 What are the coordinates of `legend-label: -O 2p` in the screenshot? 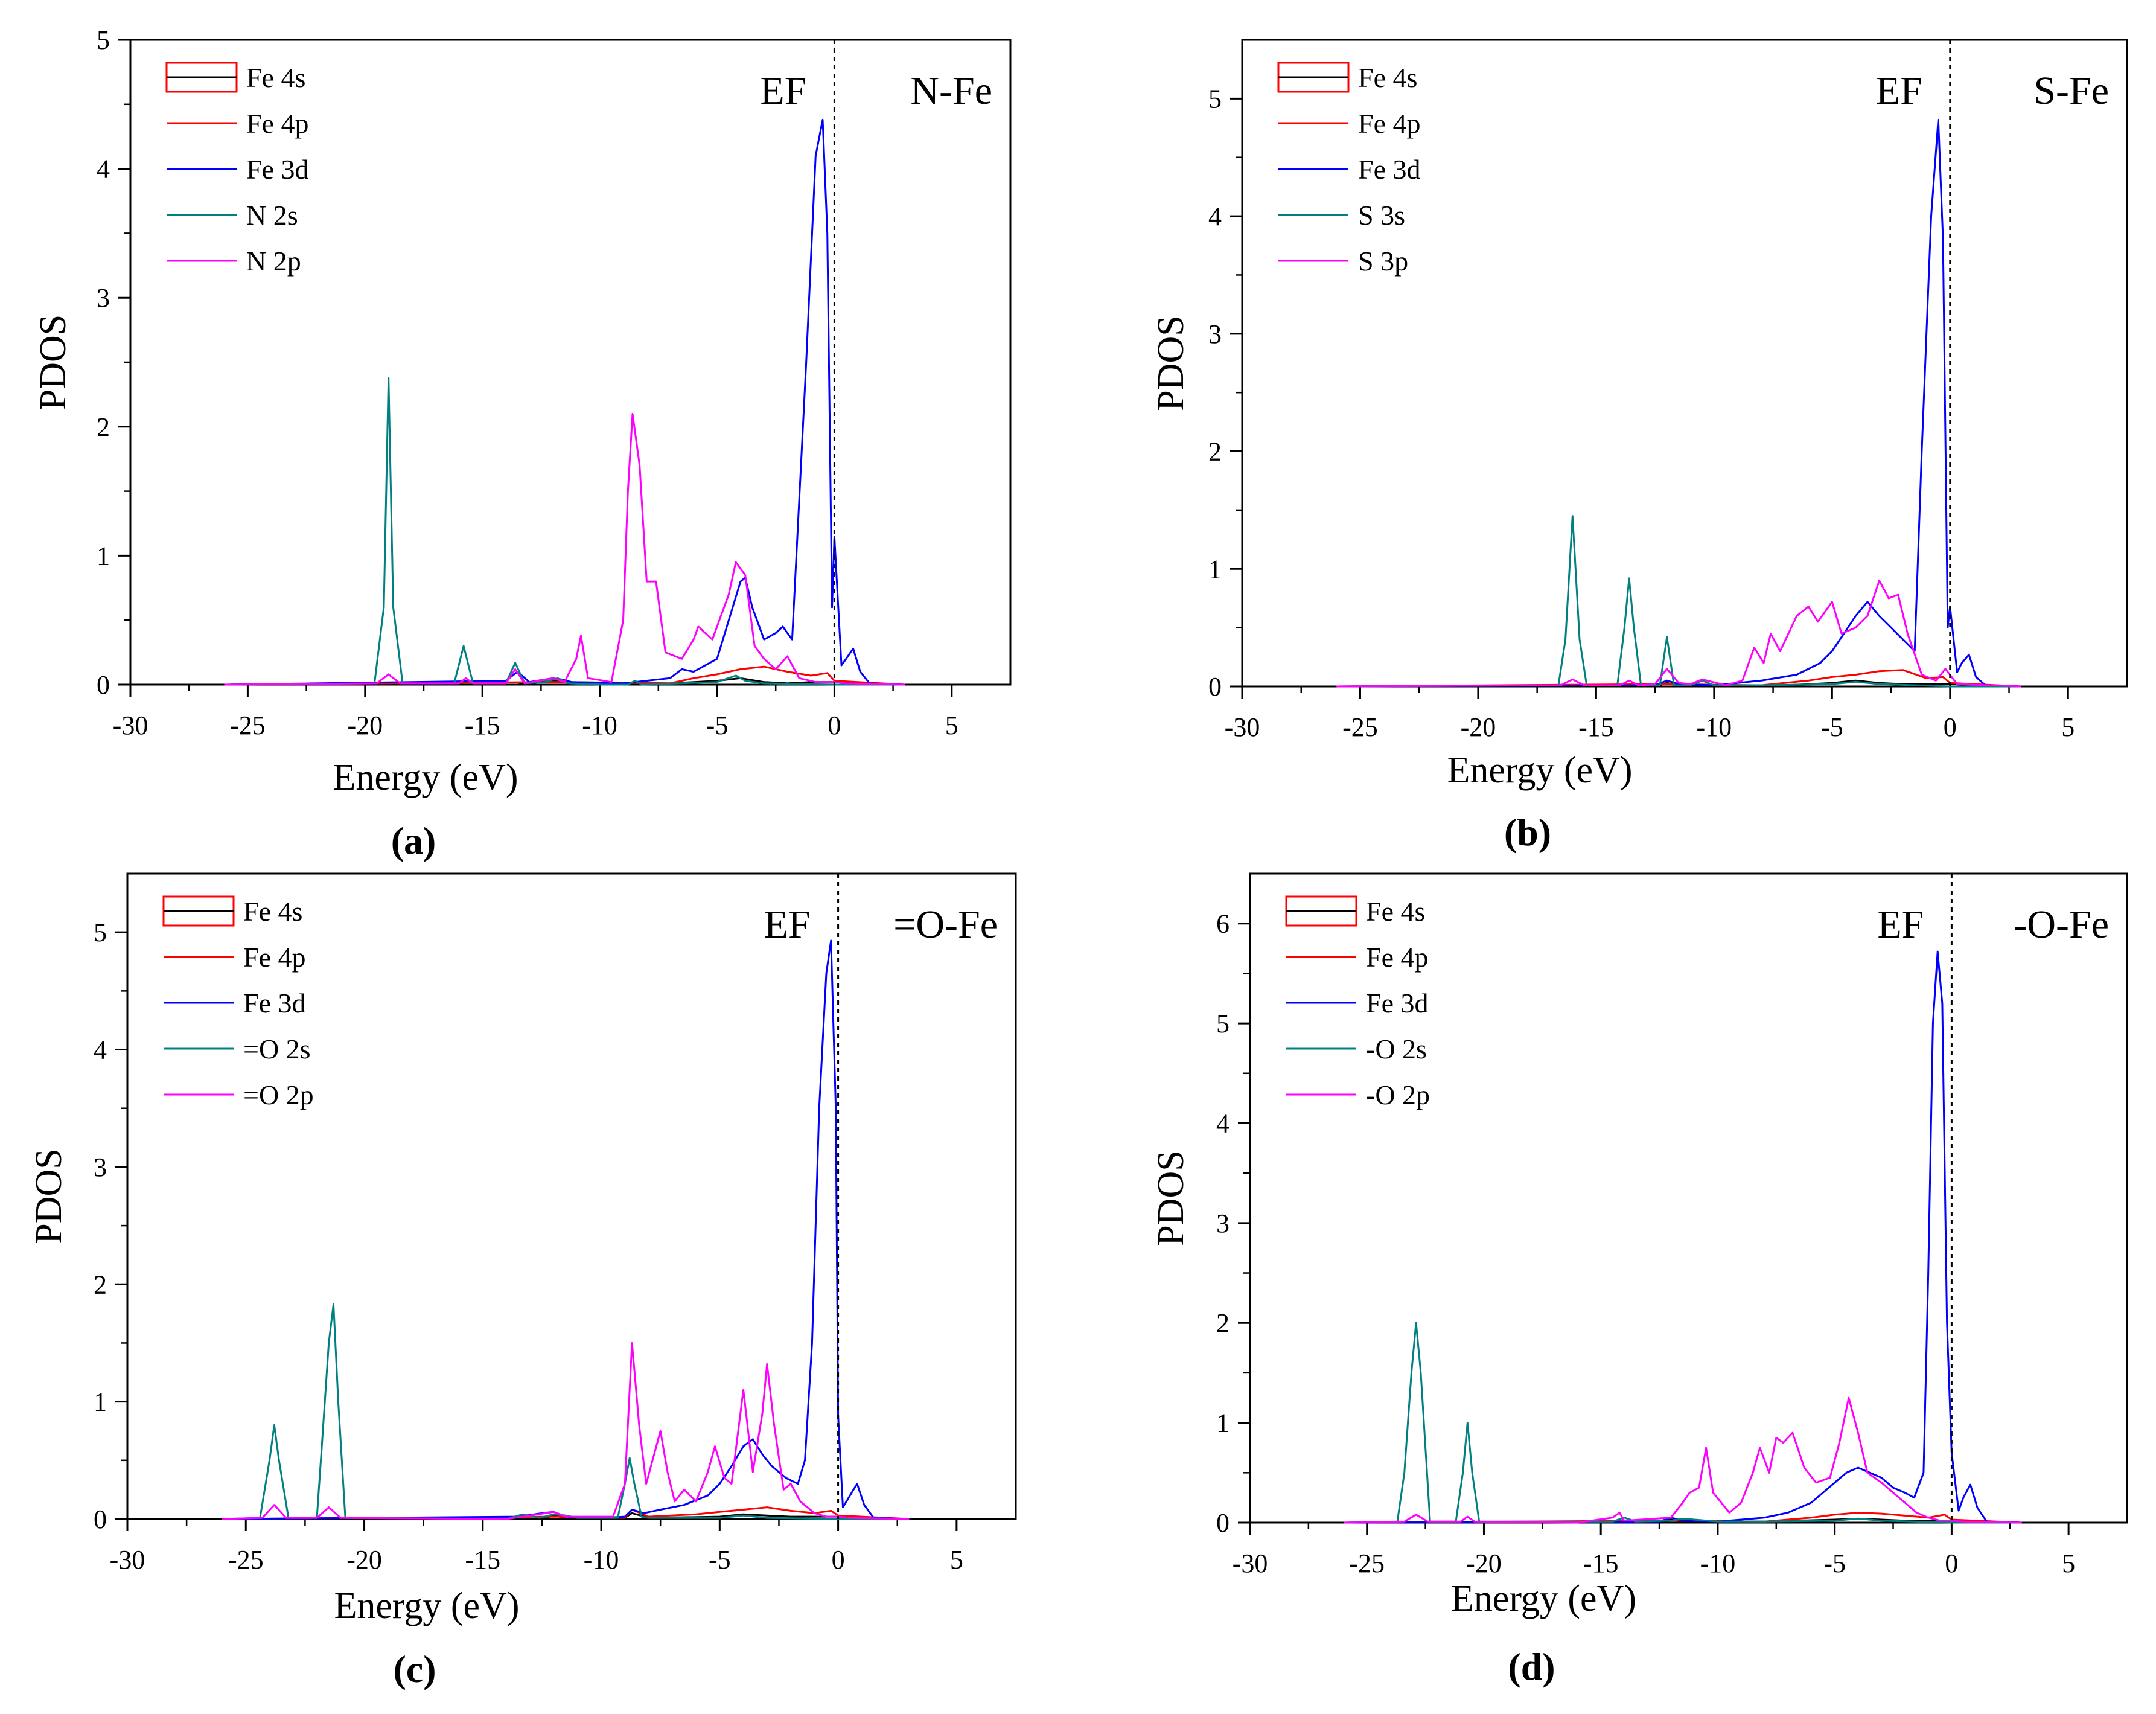 It's located at (1398, 1094).